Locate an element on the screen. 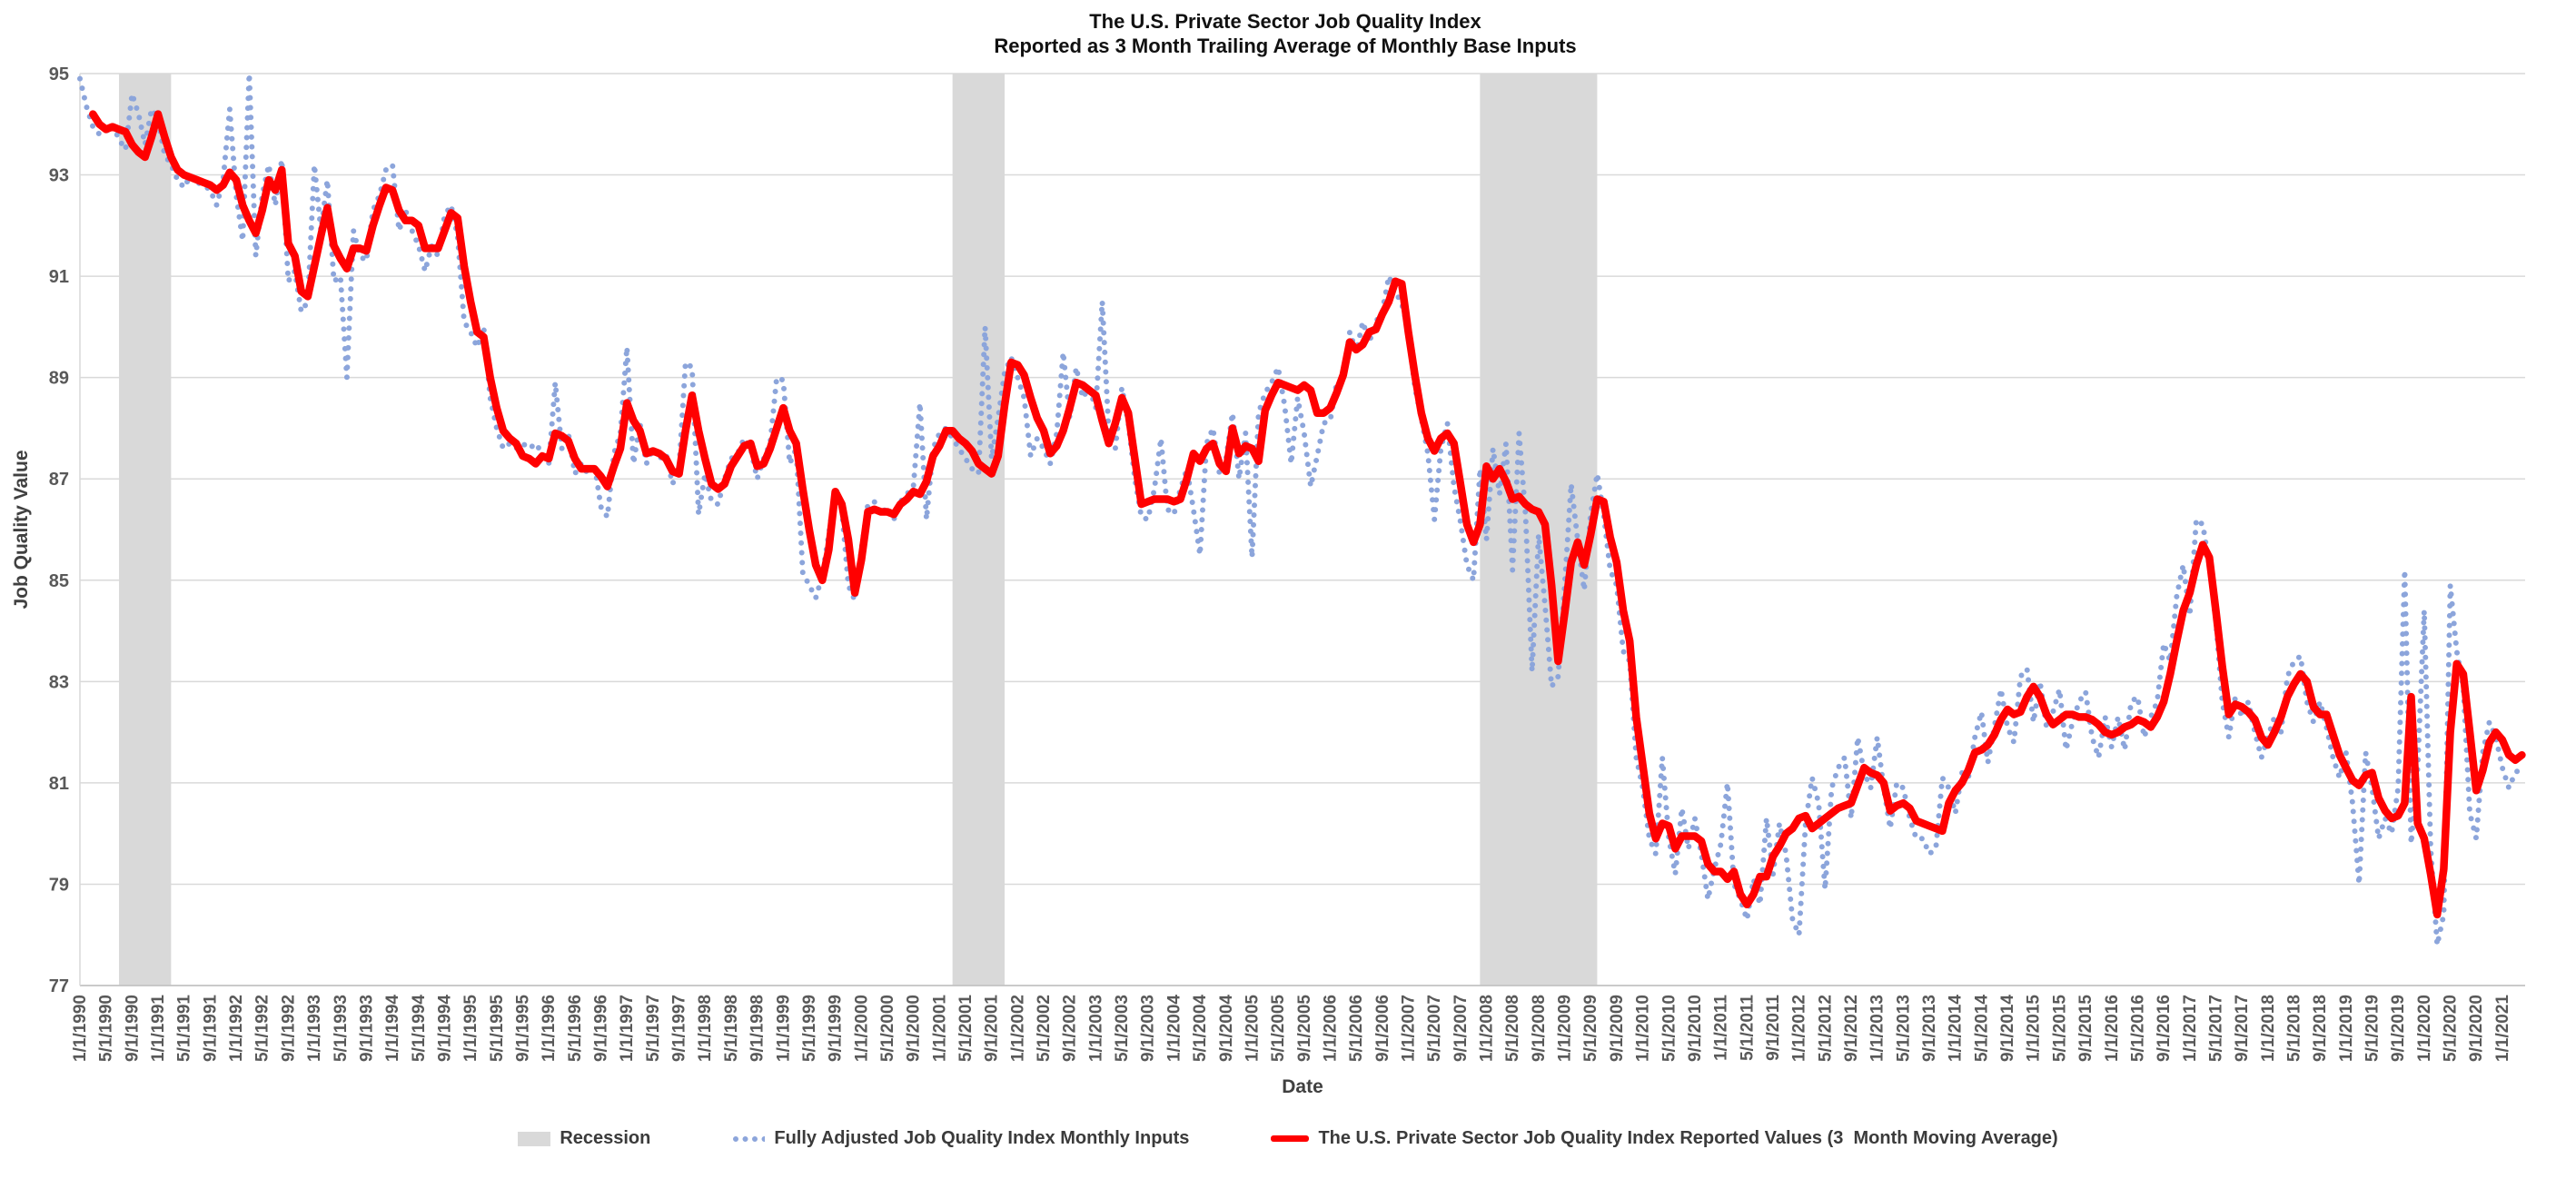  x-axis-tick-label: 9/1/2005 is located at coordinates (1304, 1028).